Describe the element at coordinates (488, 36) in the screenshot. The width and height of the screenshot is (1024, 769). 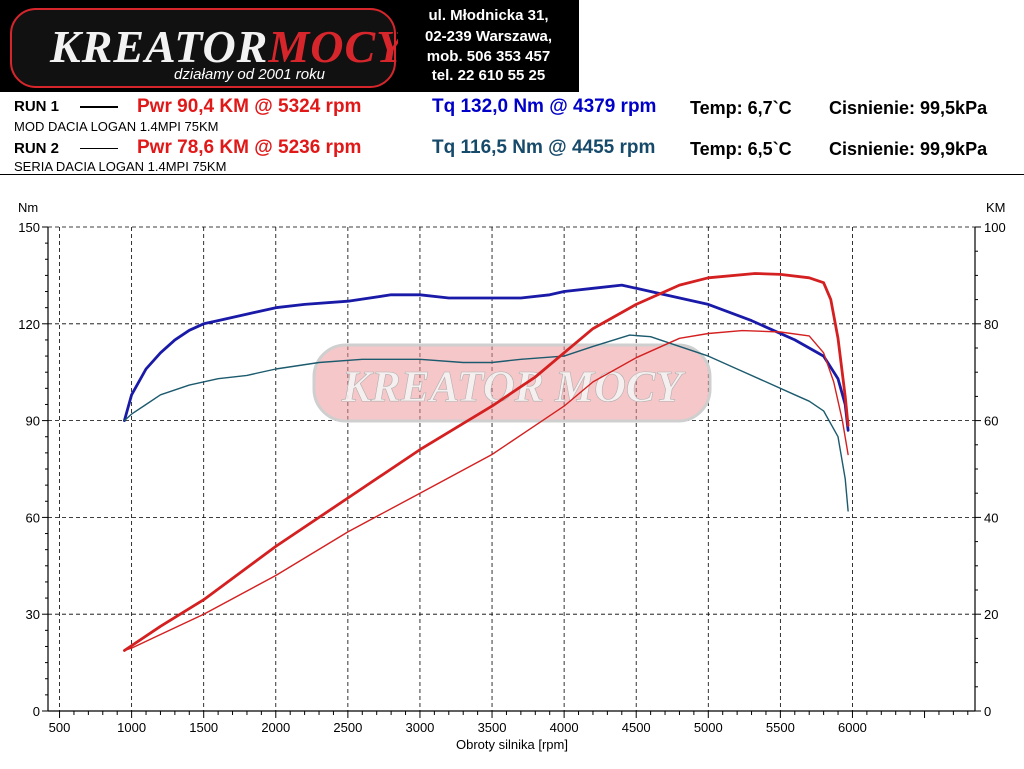
I see `address-line: 02-239 Warszawa,` at that location.